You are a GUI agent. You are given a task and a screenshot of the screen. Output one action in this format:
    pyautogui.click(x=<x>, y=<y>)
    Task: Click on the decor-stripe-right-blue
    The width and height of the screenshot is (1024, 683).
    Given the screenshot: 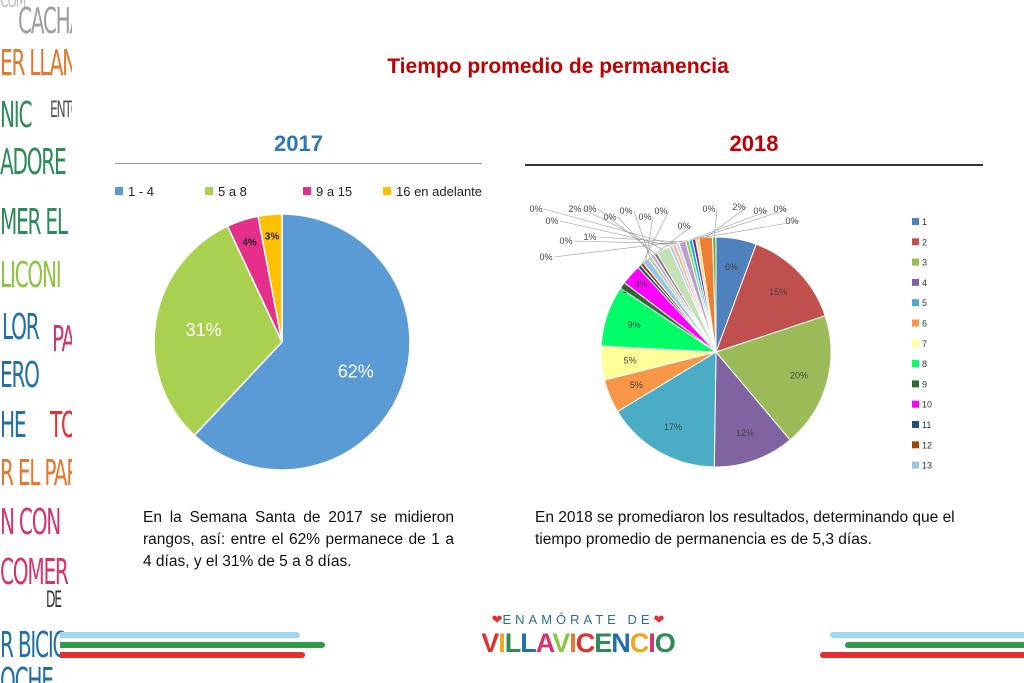 What is the action you would take?
    pyautogui.click(x=927, y=635)
    